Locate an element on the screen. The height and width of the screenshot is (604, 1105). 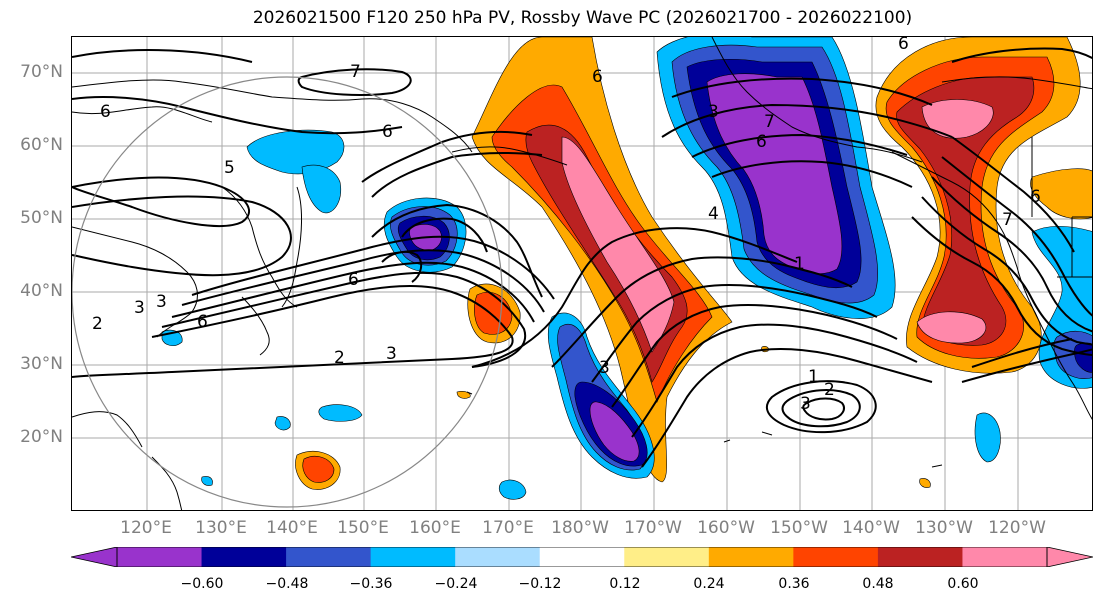
lon-label-150w: 150°W is located at coordinates (799, 528).